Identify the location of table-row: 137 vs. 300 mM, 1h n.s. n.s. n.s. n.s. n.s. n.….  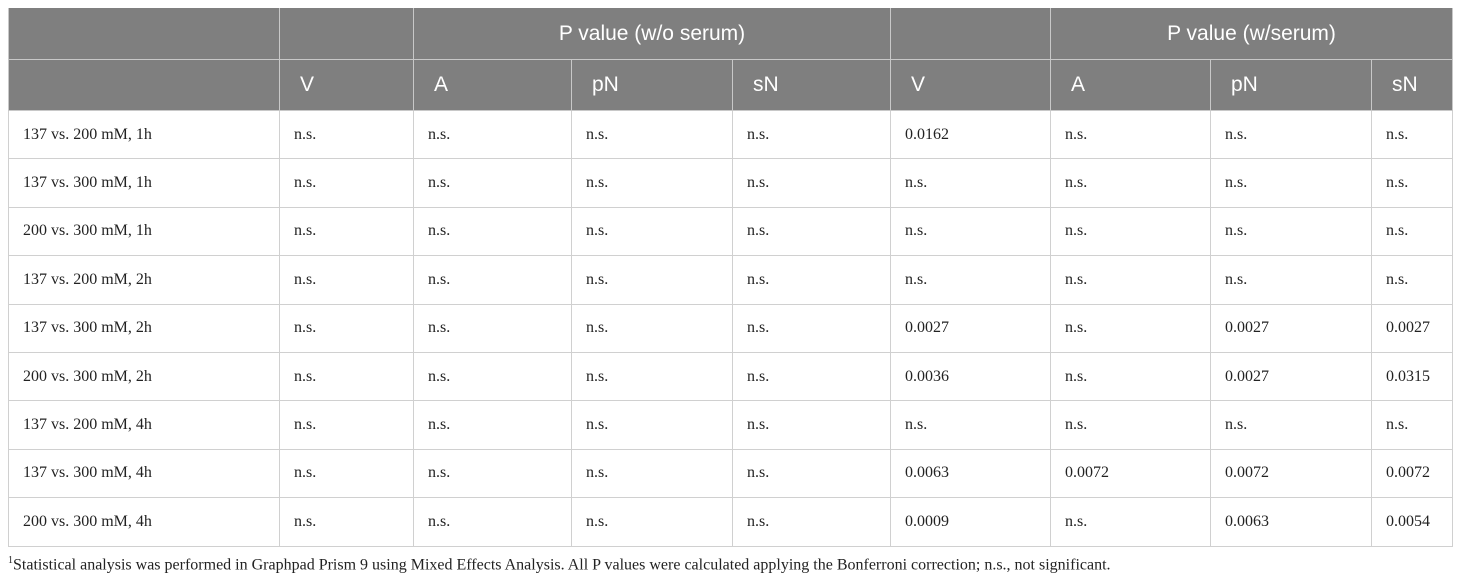
(731, 183).